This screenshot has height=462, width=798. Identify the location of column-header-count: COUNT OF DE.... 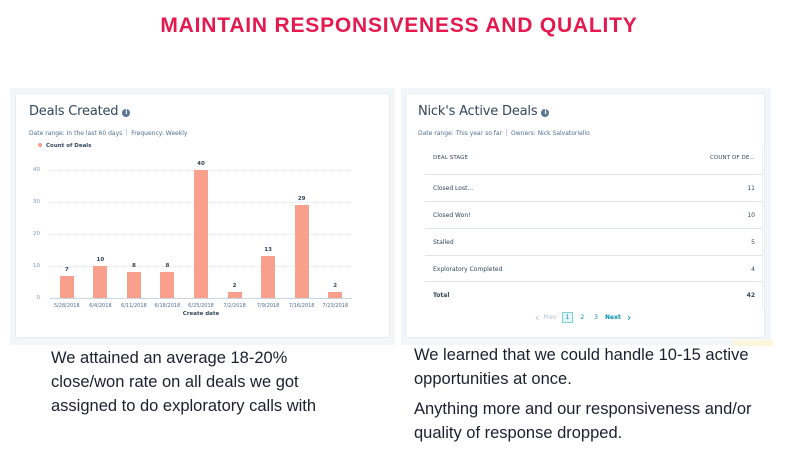
(732, 158).